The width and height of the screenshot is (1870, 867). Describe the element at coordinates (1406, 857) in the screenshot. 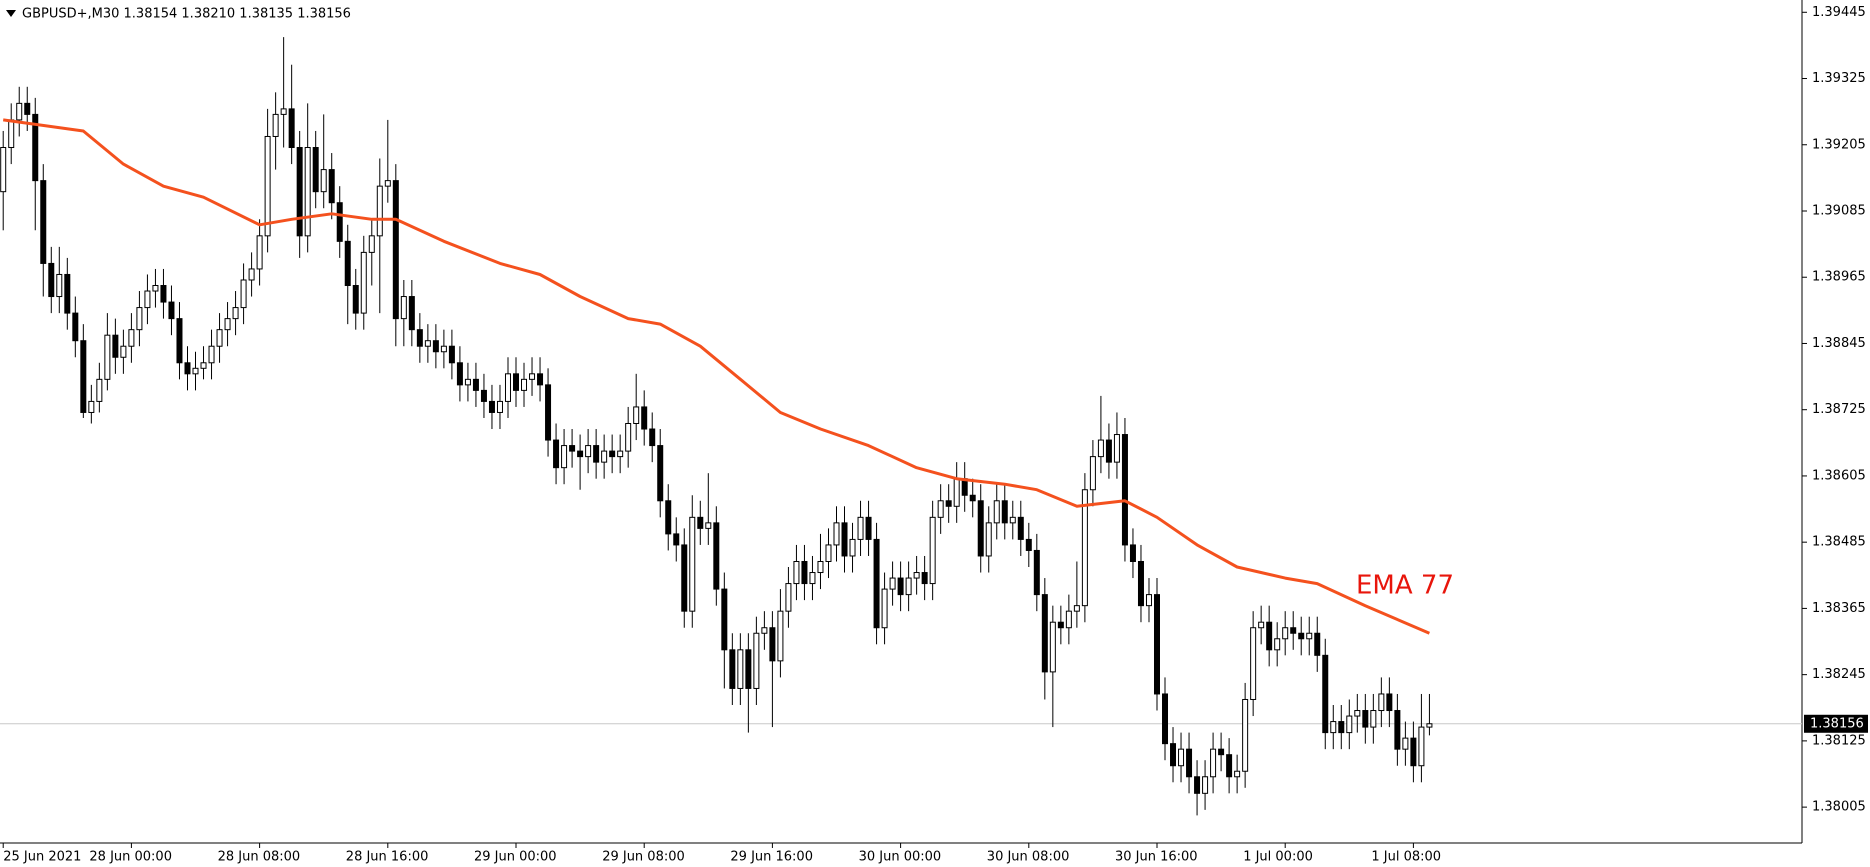

I see `x-tick-label: 1 Jul 08:00` at that location.